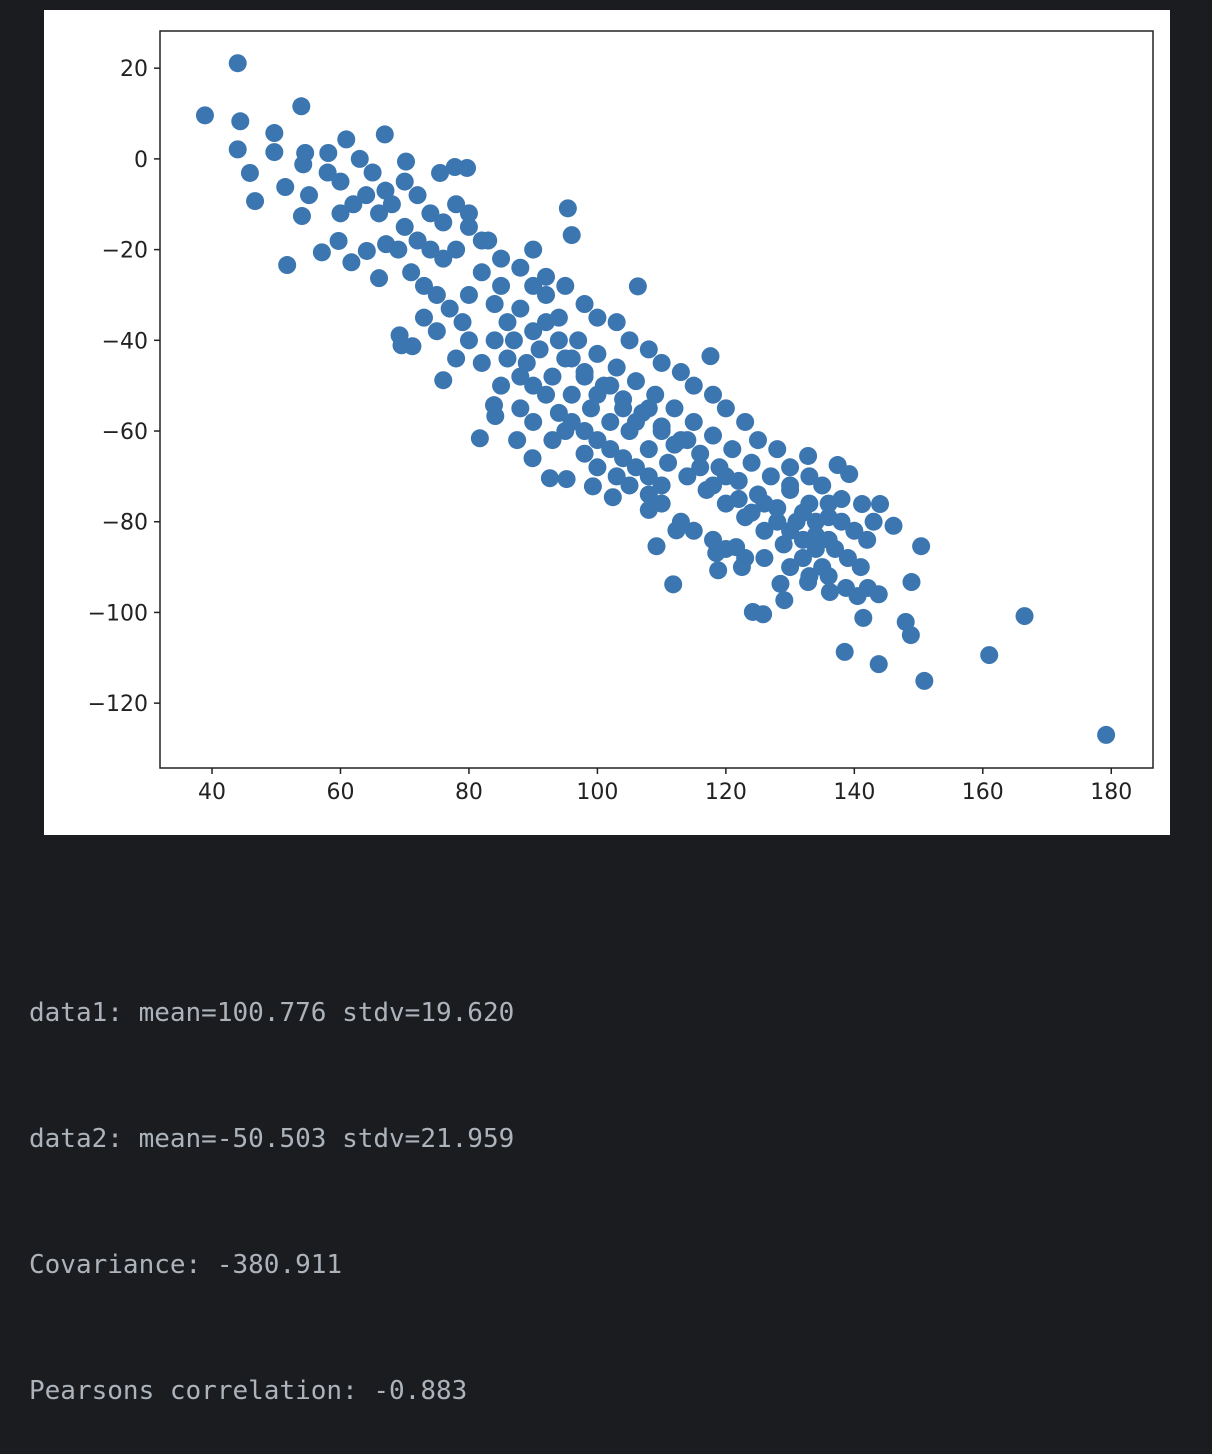 This screenshot has height=1454, width=1212. I want to click on x-tick-label: 120, so click(726, 792).